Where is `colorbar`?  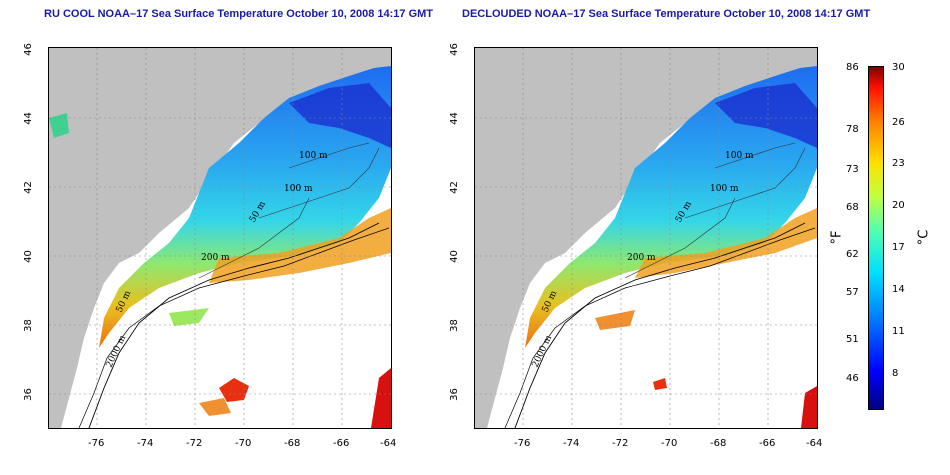 colorbar is located at coordinates (876, 238).